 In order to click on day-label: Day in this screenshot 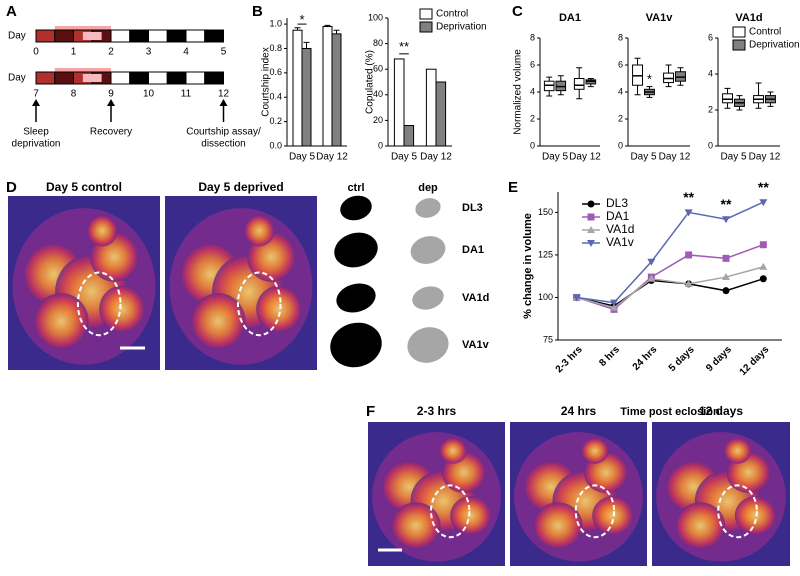, I will do `click(17, 36)`.